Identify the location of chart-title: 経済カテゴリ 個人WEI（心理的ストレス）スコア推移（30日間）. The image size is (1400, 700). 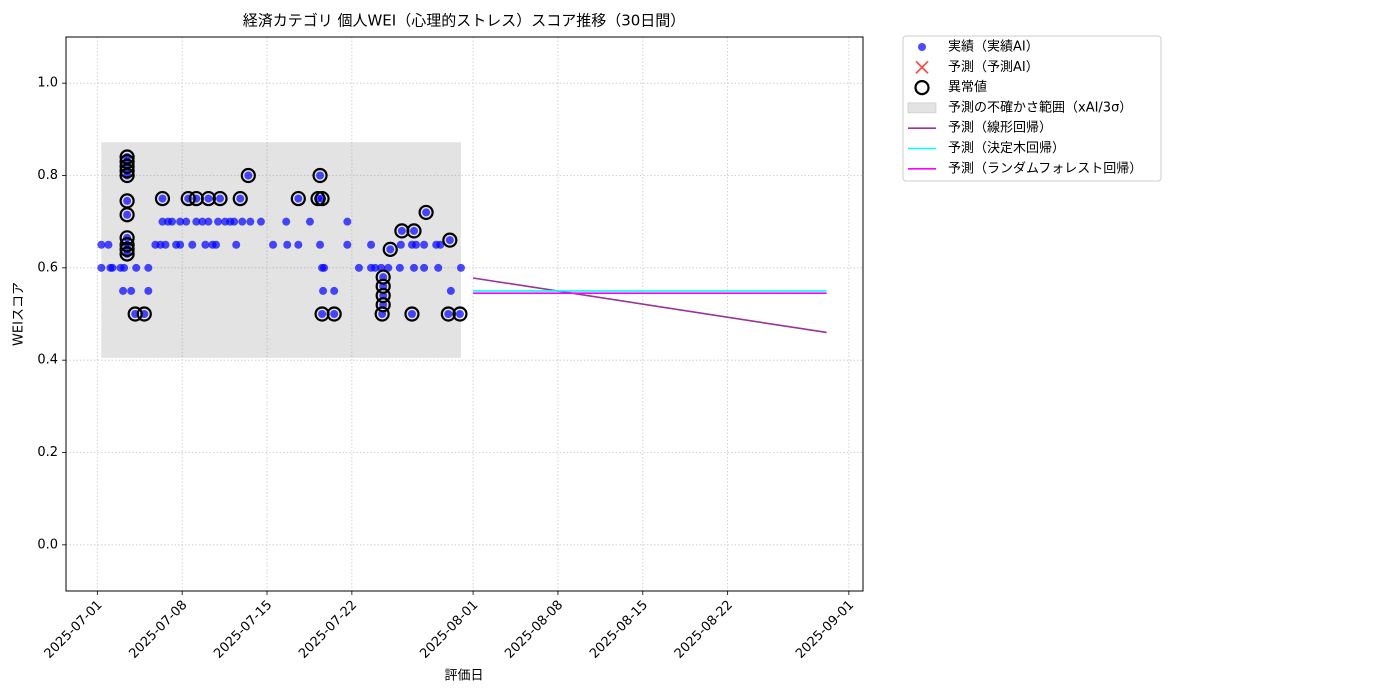
(464, 21).